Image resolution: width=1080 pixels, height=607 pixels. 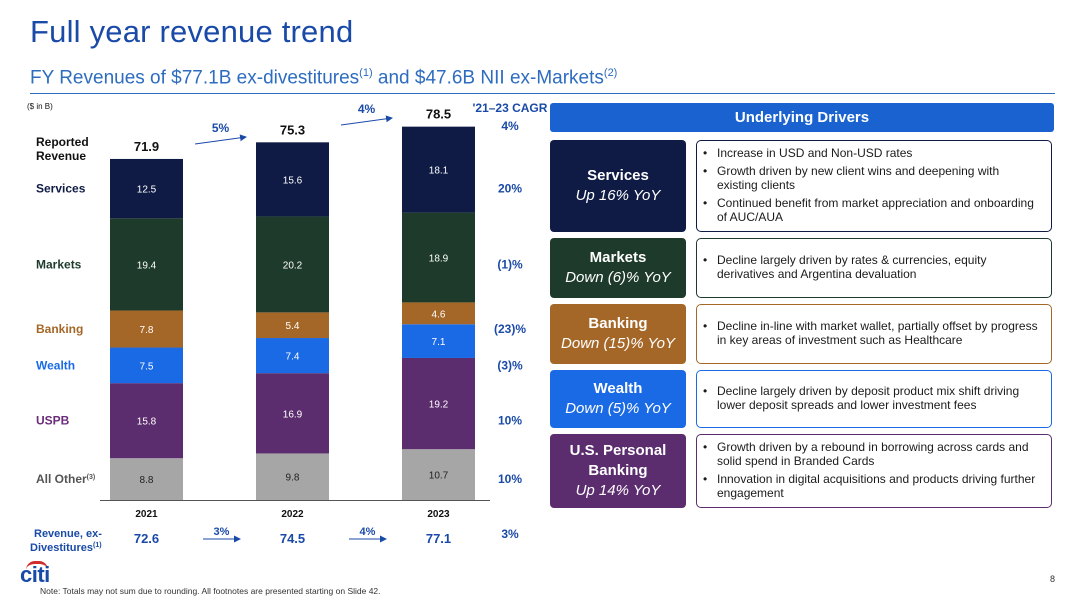 I want to click on bar-value-label: 16.9, so click(x=293, y=414).